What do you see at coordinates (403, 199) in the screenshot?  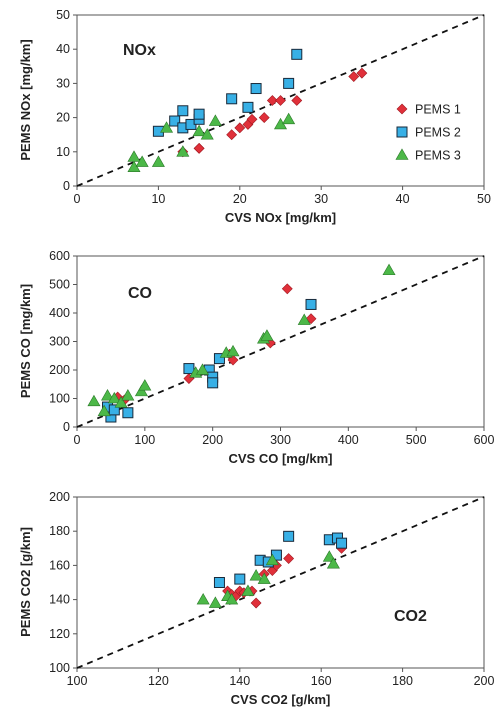 I see `x-tick-label: 40` at bounding box center [403, 199].